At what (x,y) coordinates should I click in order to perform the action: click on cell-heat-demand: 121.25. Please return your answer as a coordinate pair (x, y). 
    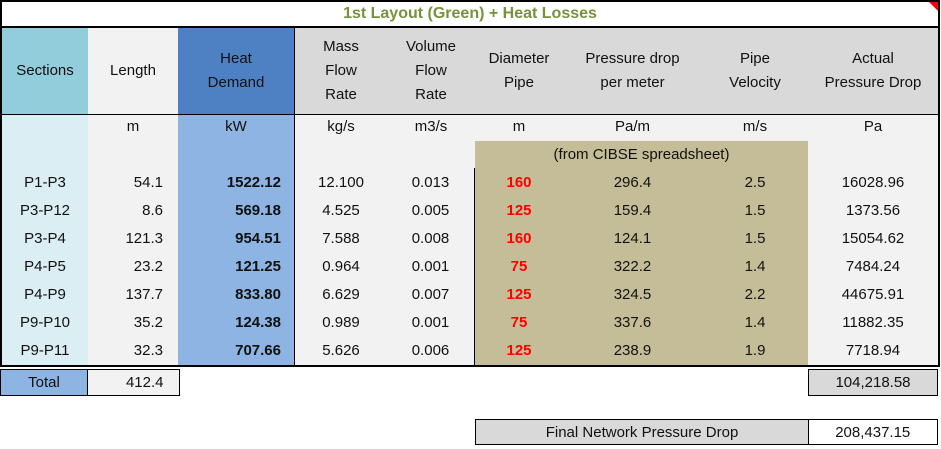
    Looking at the image, I should click on (236, 266).